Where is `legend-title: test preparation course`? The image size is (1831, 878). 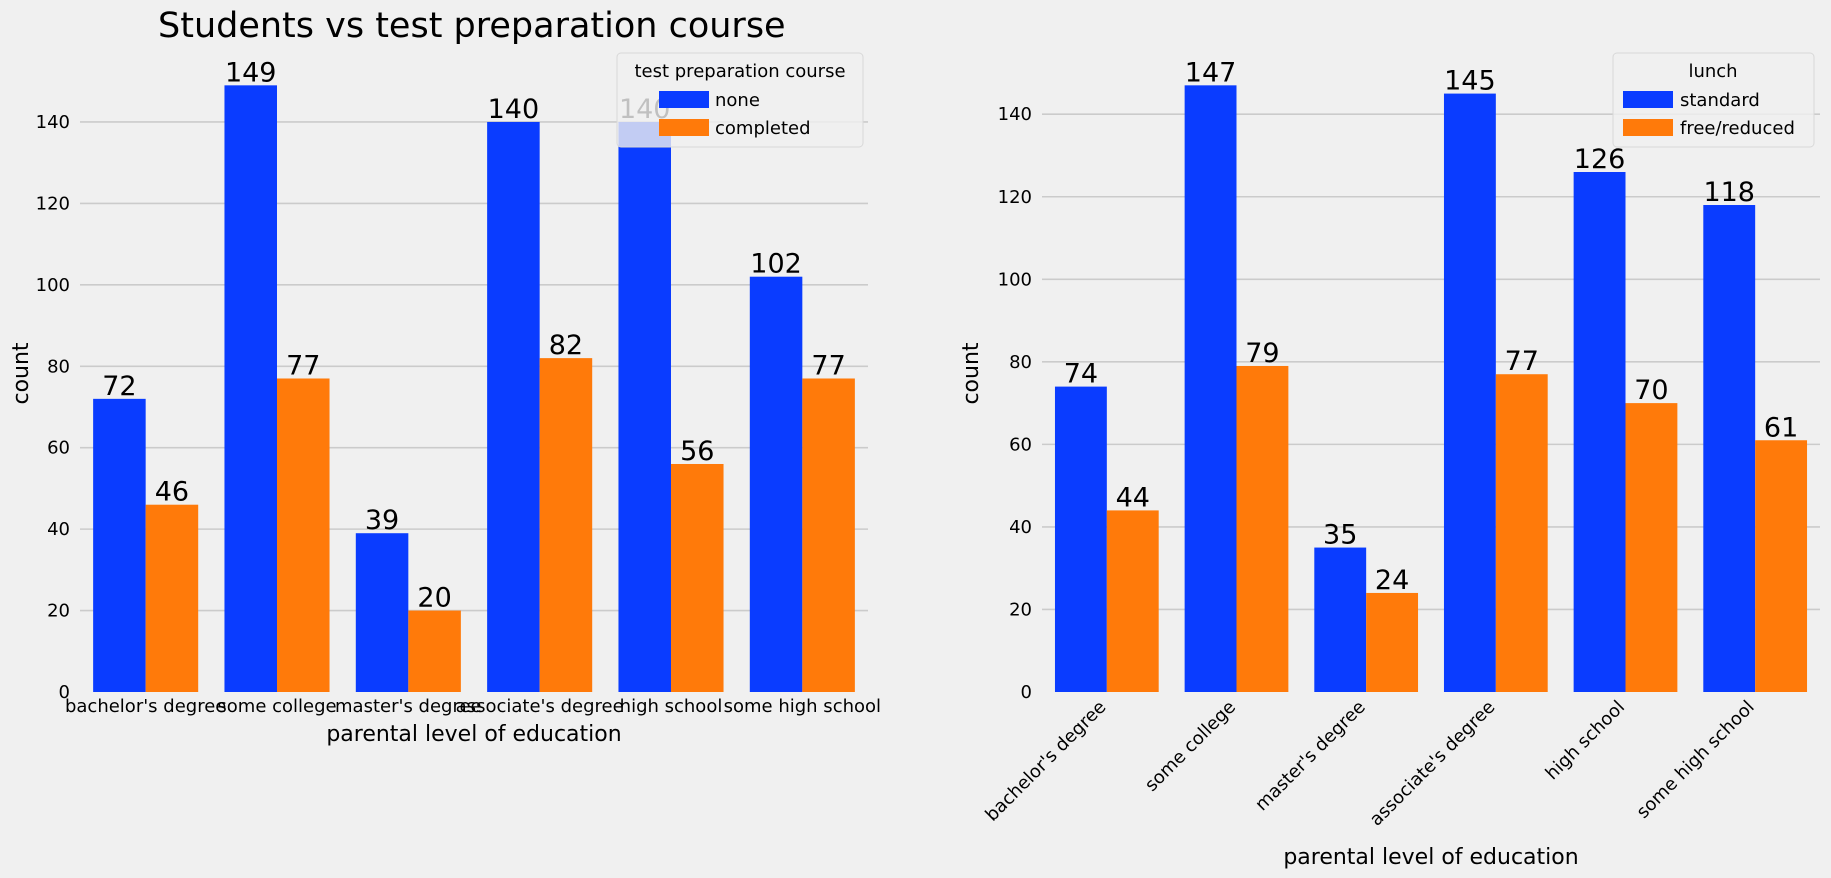 legend-title: test preparation course is located at coordinates (739, 71).